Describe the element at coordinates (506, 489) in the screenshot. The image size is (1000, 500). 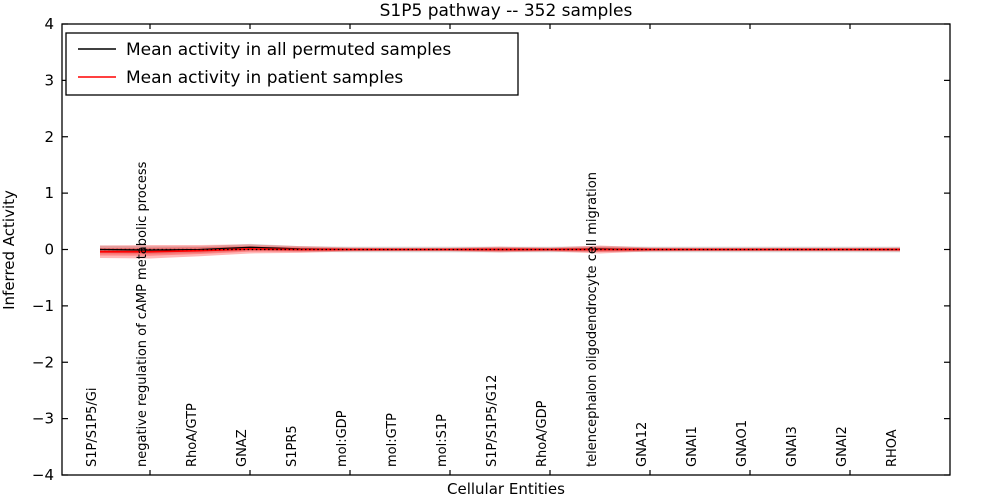
I see `x-axis-label: Cellular Entities` at that location.